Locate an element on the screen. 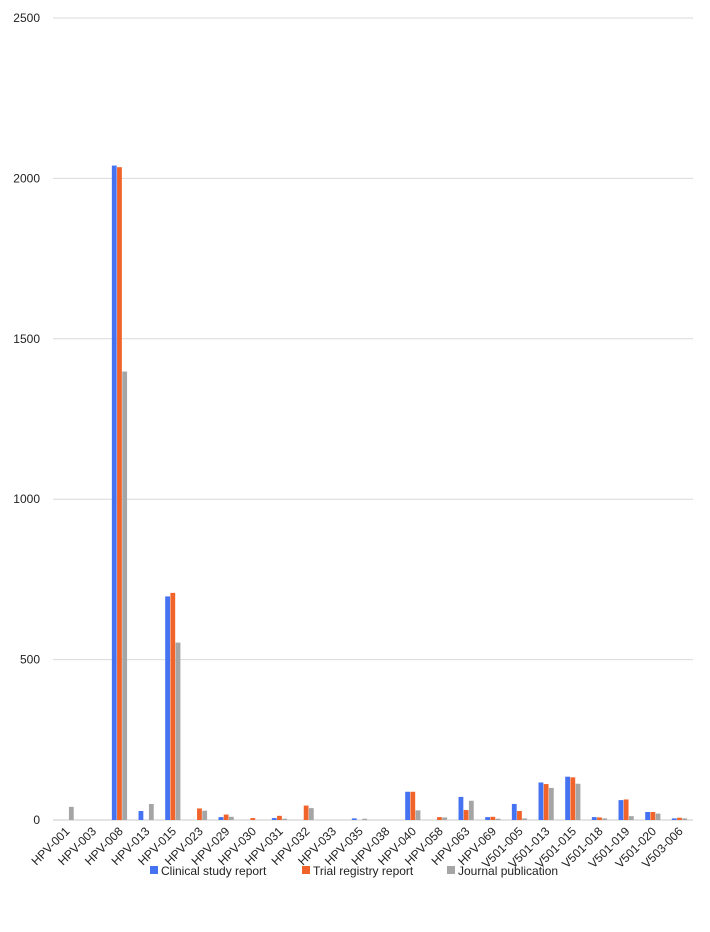 This screenshot has height=932, width=710. legend-label: Clinical study report is located at coordinates (214, 871).